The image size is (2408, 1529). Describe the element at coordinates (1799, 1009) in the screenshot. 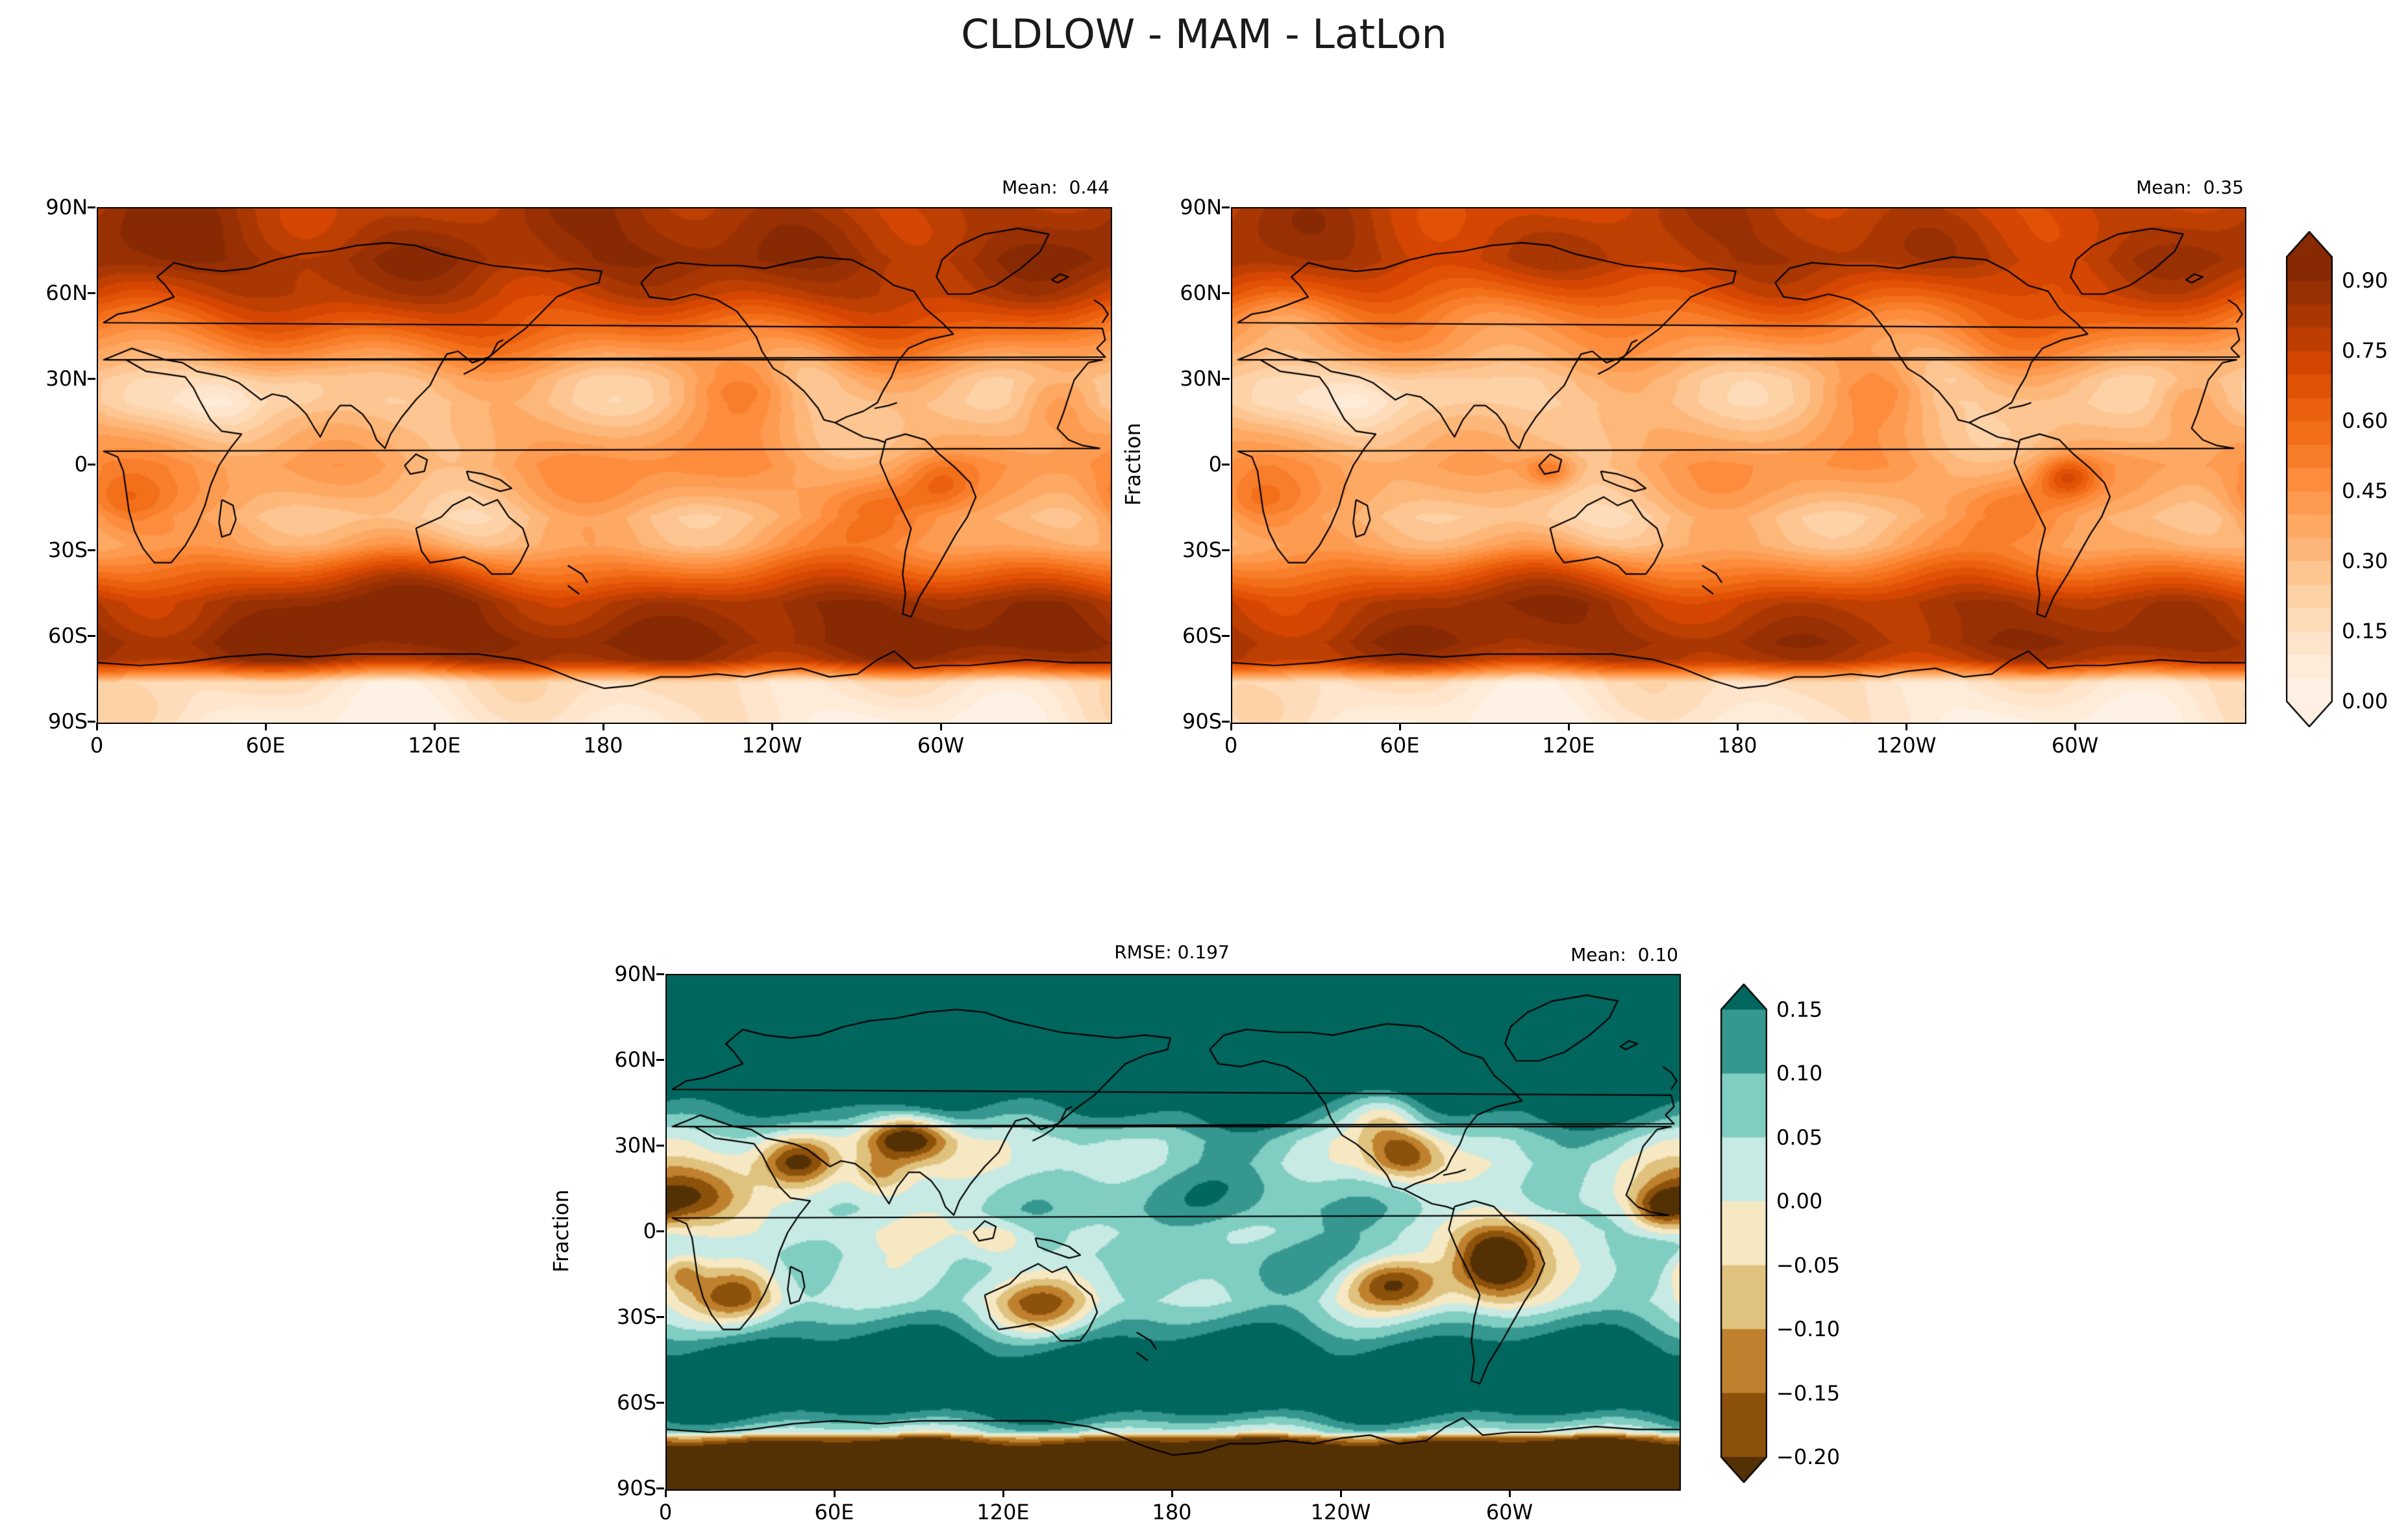

I see `difference-colorbar-tick-label: 0.15` at that location.